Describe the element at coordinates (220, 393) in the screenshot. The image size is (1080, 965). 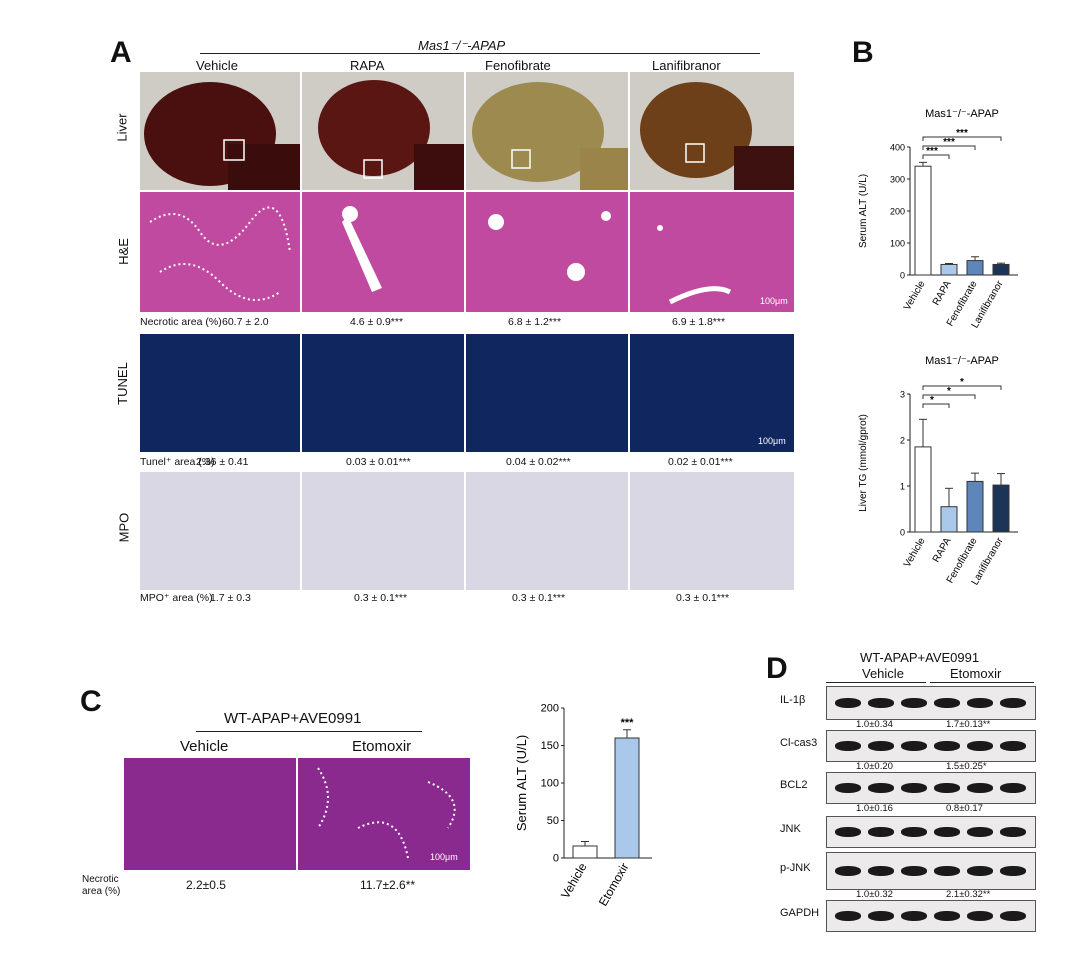
I see `tunel-image-vehicle` at that location.